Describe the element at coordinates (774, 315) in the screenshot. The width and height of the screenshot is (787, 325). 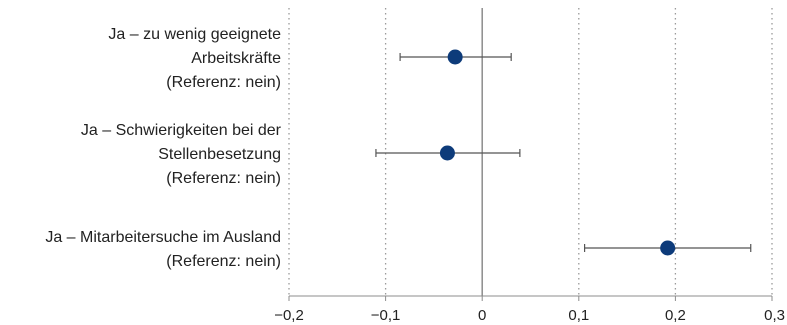
I see `x-tick-label-5: 0,3` at that location.